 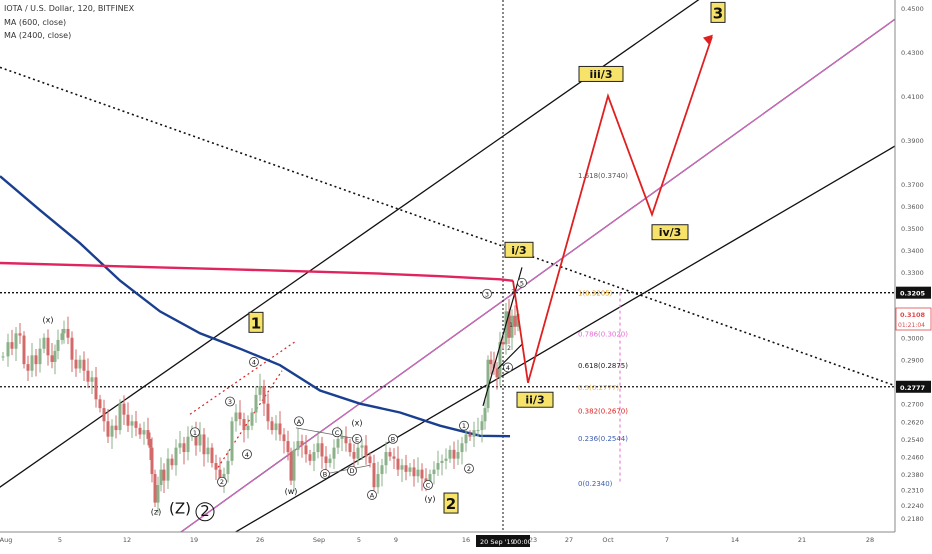 What do you see at coordinates (802, 540) in the screenshot?
I see `time-tick-label: 21` at bounding box center [802, 540].